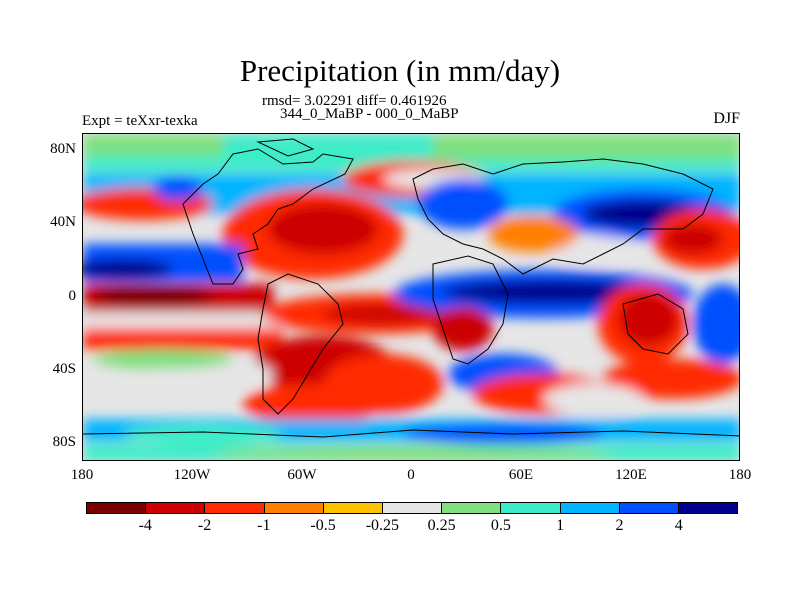  Describe the element at coordinates (619, 525) in the screenshot. I see `colorbar-label: 2` at that location.